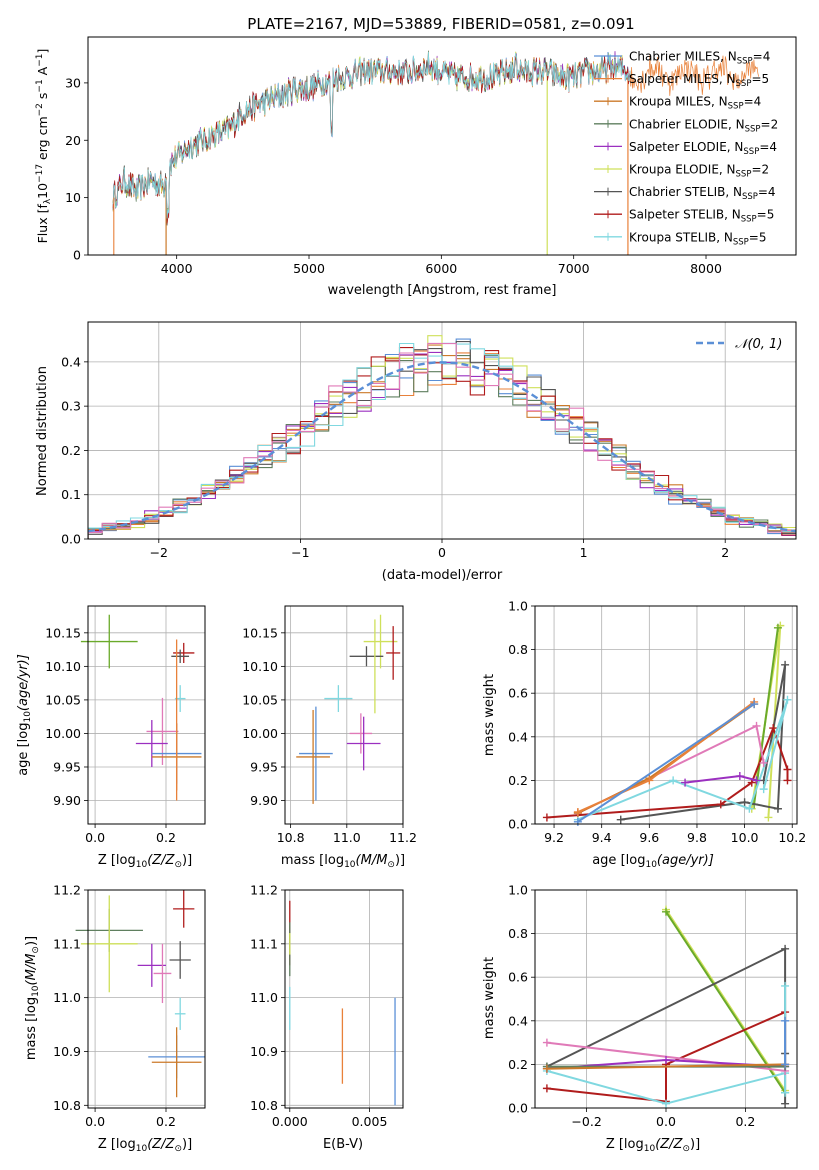  I want to click on weight-z-ylabel: mass weight, so click(489, 998).